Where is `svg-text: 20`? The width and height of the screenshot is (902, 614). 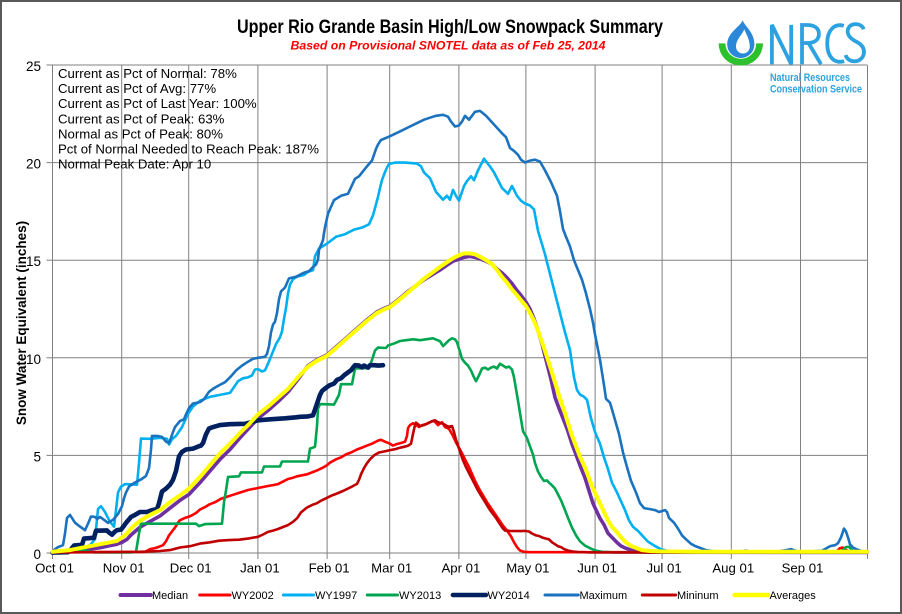 svg-text: 20 is located at coordinates (33, 164).